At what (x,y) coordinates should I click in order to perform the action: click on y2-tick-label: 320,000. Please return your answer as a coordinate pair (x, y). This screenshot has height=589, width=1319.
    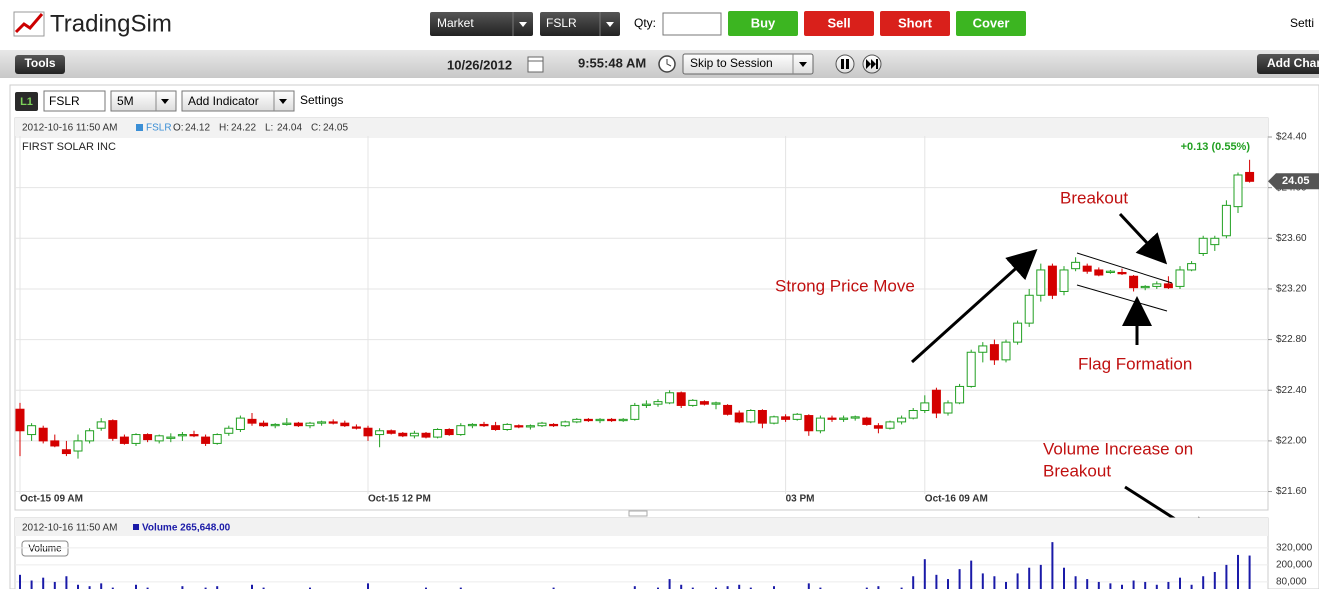
    Looking at the image, I should click on (1294, 547).